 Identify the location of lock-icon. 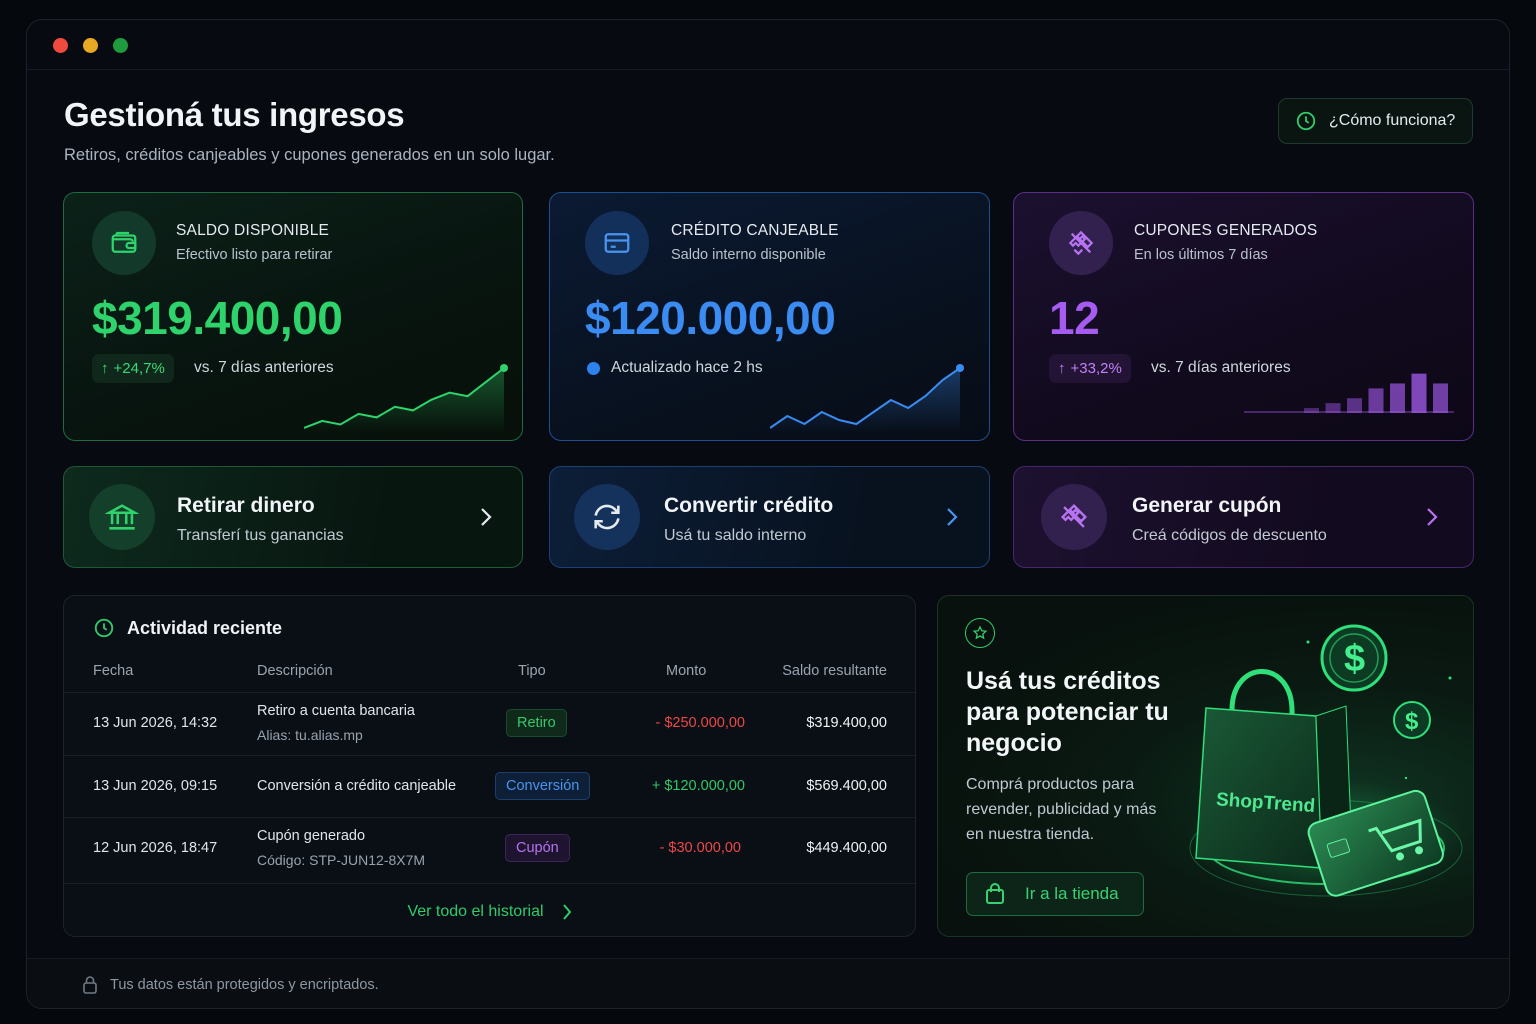
(90, 985).